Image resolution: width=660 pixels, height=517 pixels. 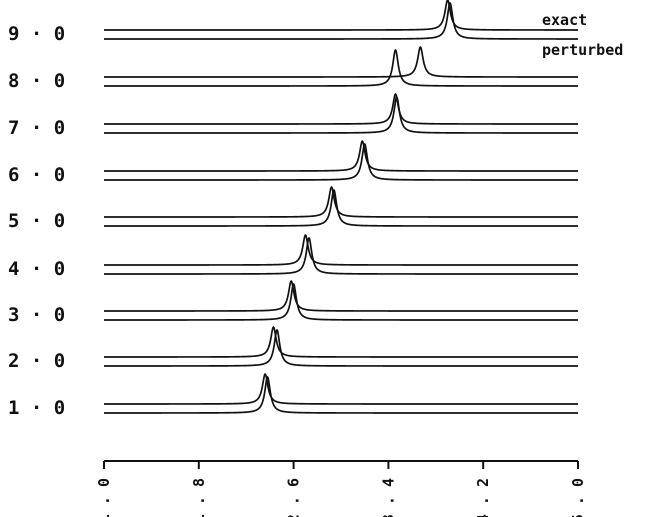 I want to click on x-tick-label: 4 . 2, so click(x=483, y=497).